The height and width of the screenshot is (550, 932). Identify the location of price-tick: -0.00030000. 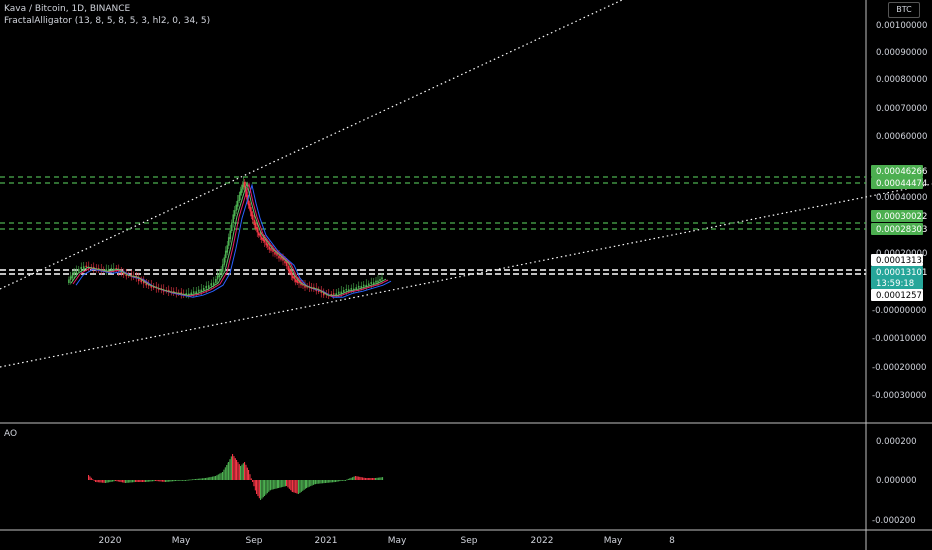
(899, 396).